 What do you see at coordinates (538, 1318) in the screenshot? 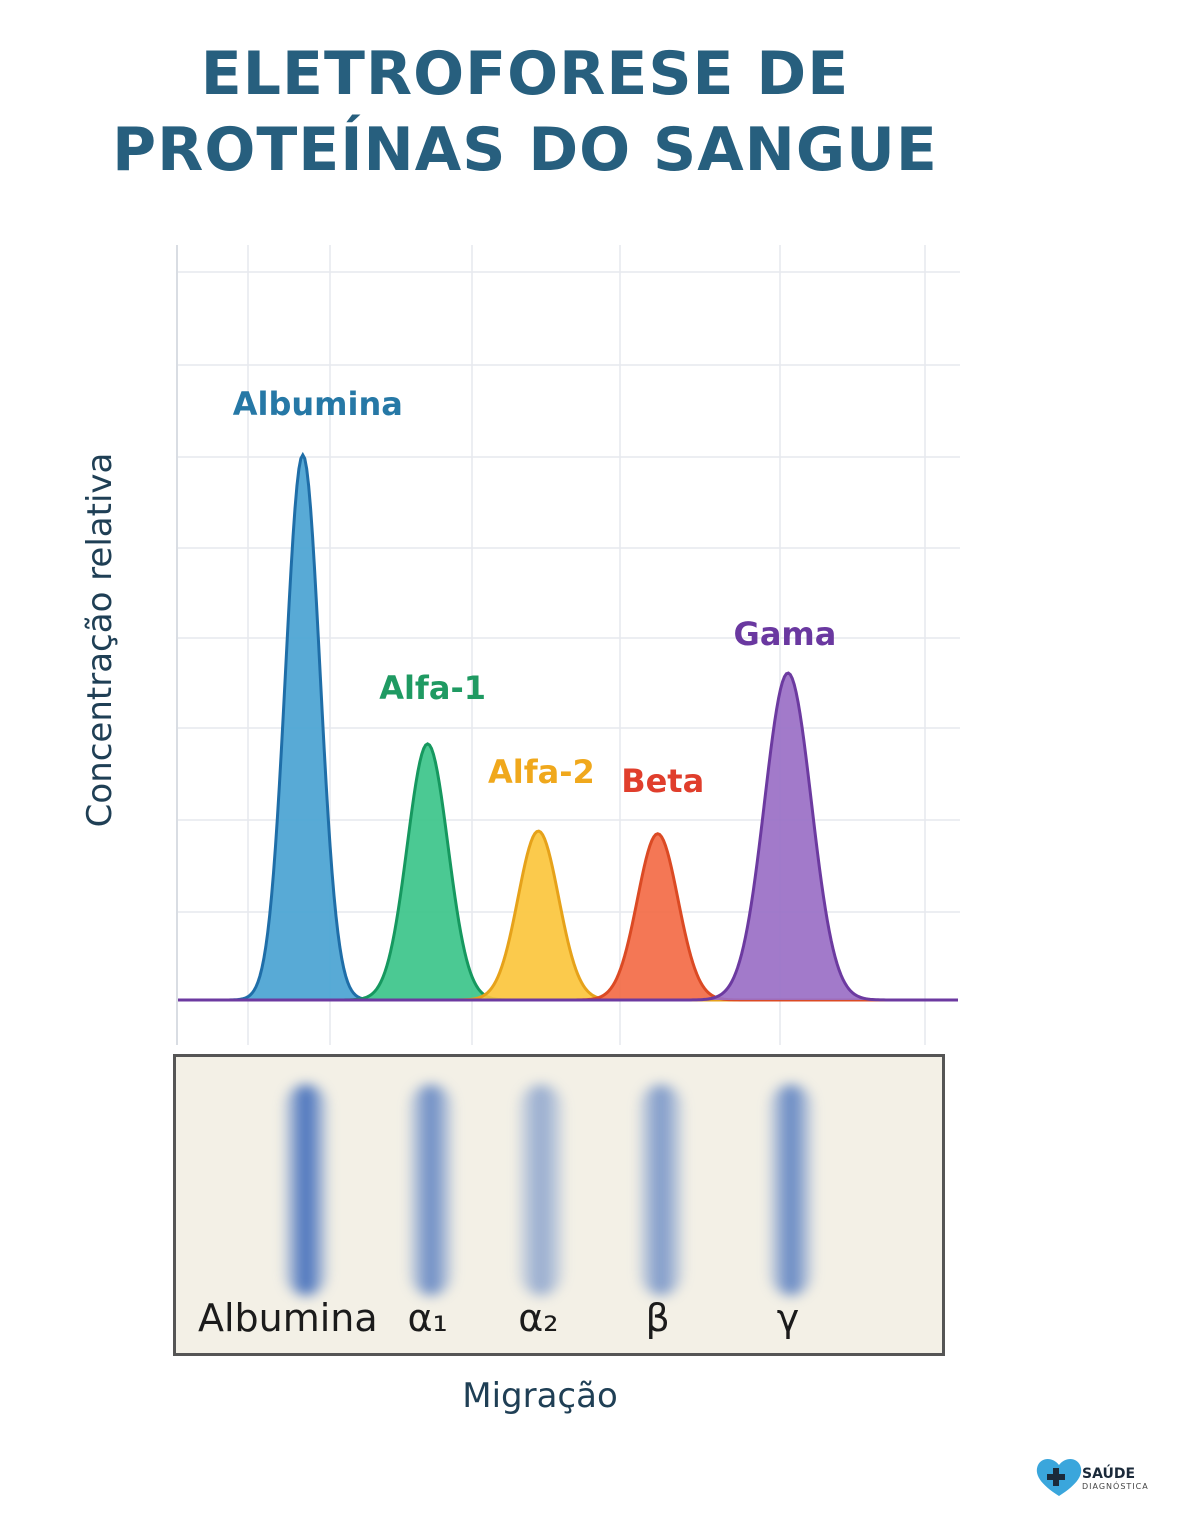
I see `gel-lane-label: α₂` at bounding box center [538, 1318].